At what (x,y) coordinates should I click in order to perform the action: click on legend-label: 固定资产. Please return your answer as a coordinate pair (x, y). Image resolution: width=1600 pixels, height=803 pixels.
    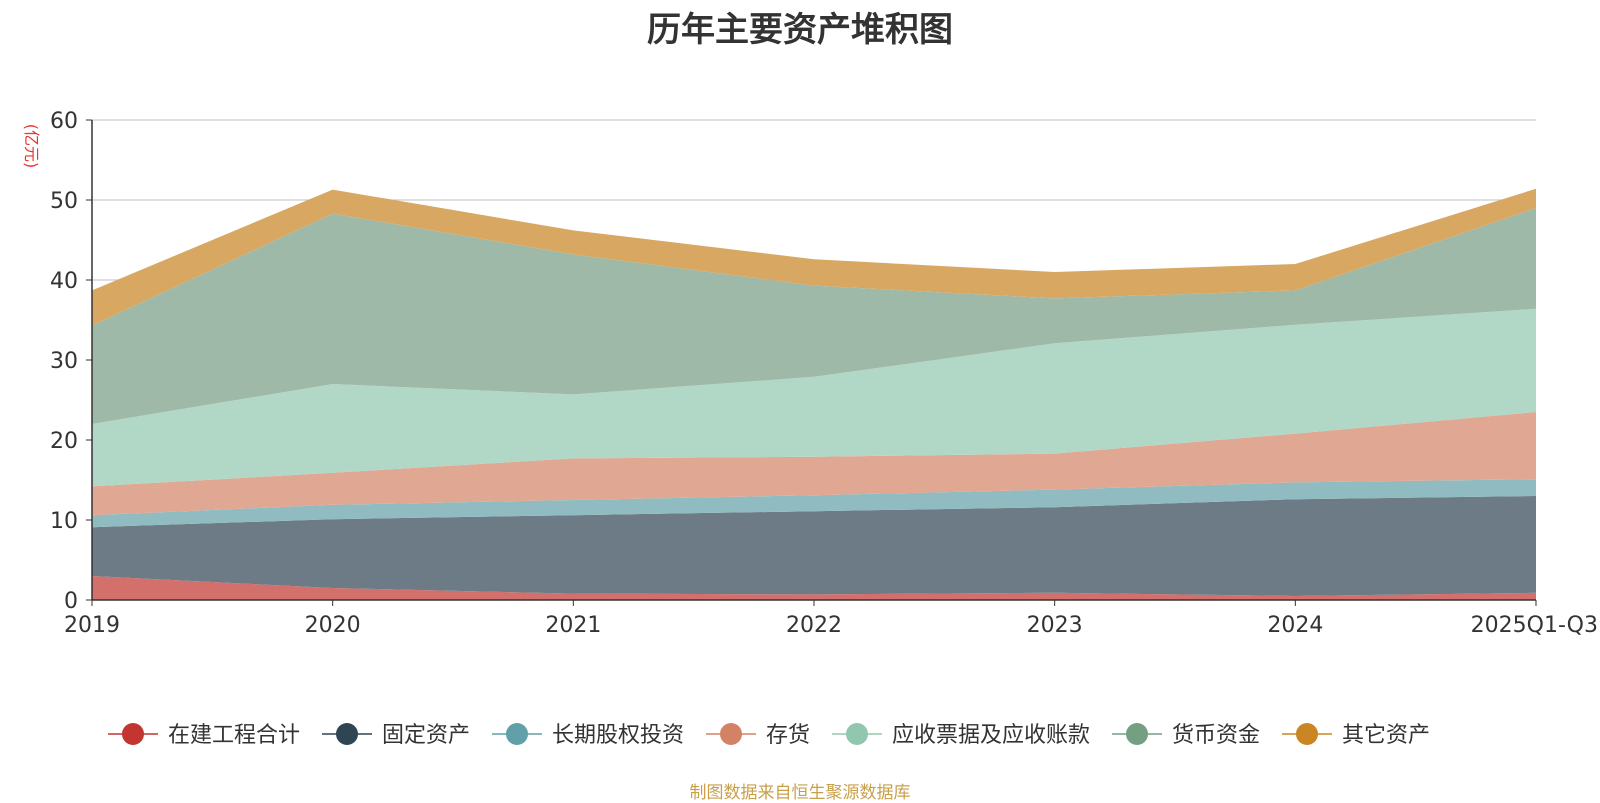
    Looking at the image, I should click on (426, 735).